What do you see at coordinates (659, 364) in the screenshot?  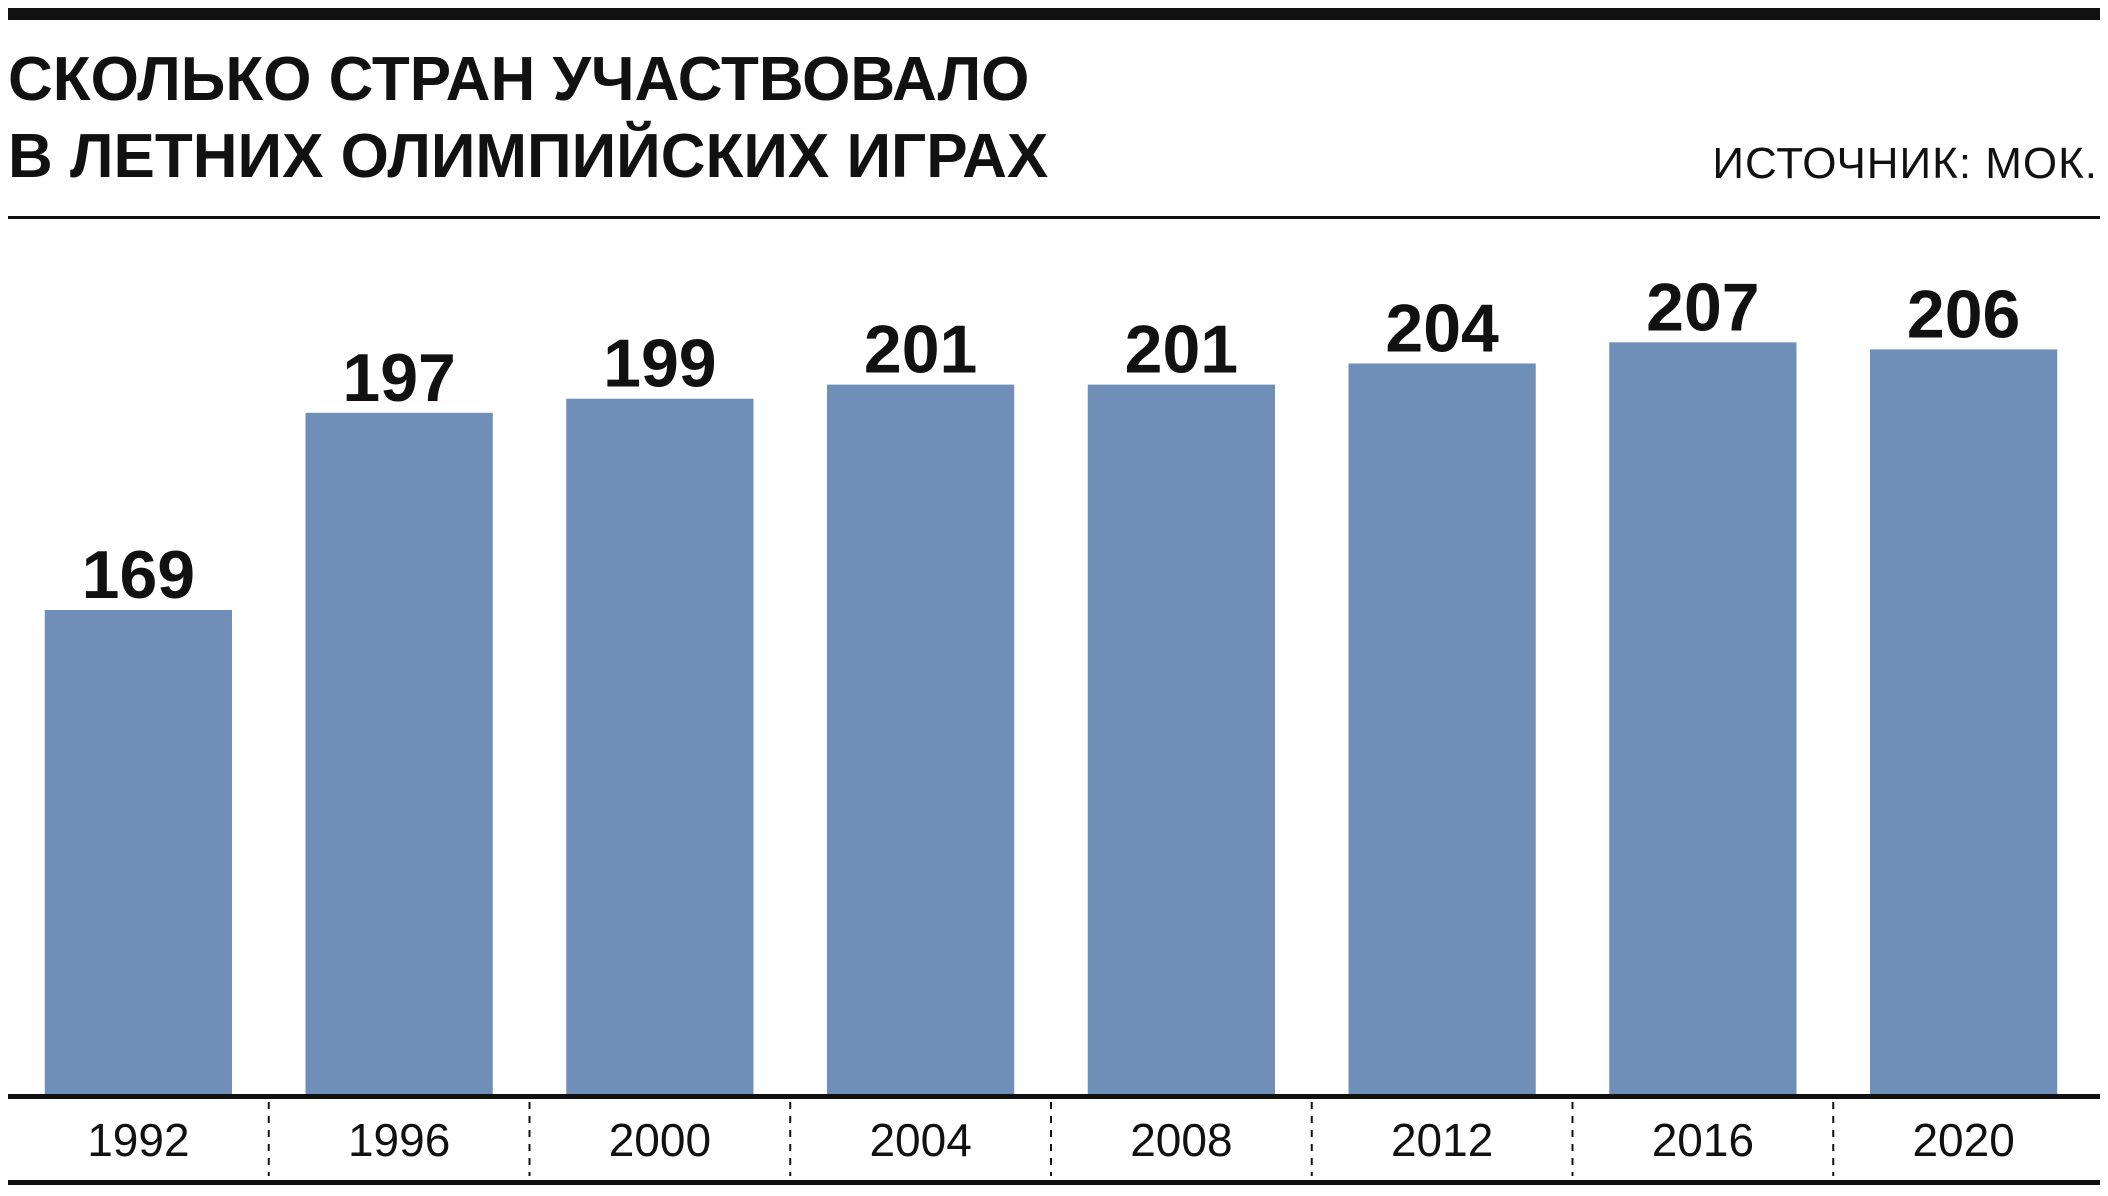 I see `value-label: 199` at bounding box center [659, 364].